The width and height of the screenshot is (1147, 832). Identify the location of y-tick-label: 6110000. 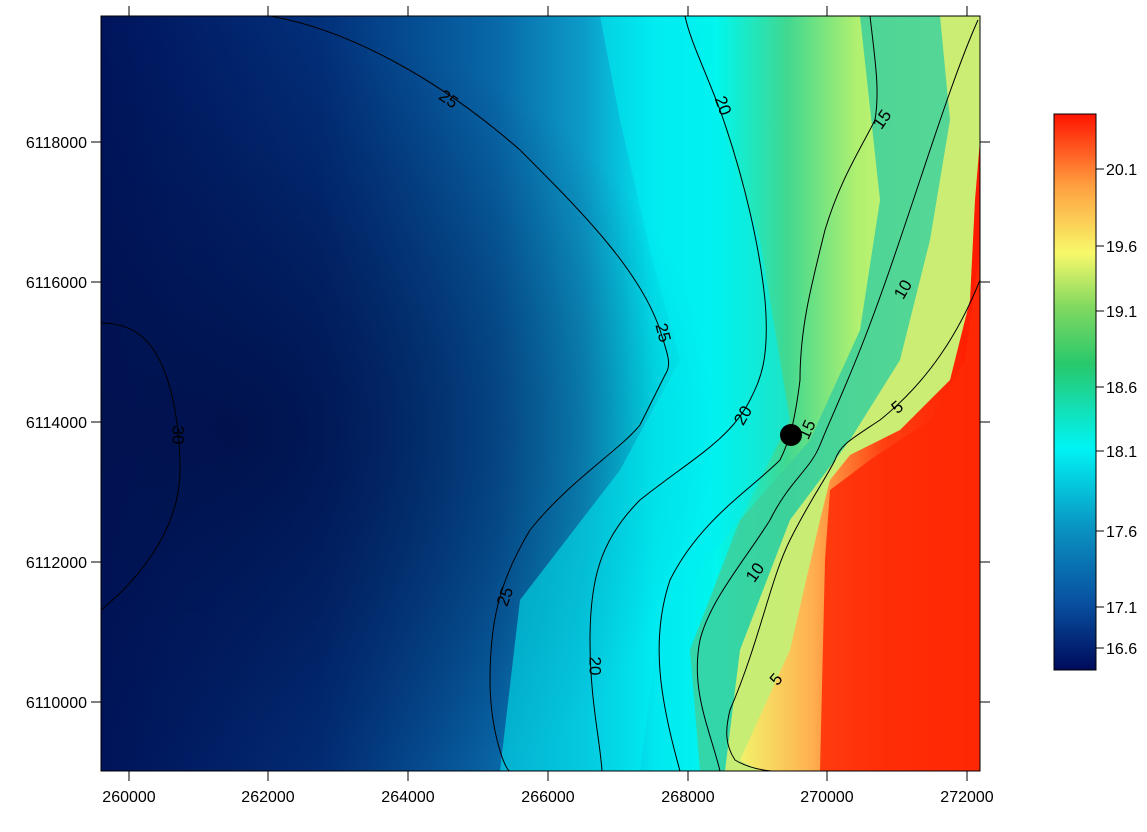
(56, 703).